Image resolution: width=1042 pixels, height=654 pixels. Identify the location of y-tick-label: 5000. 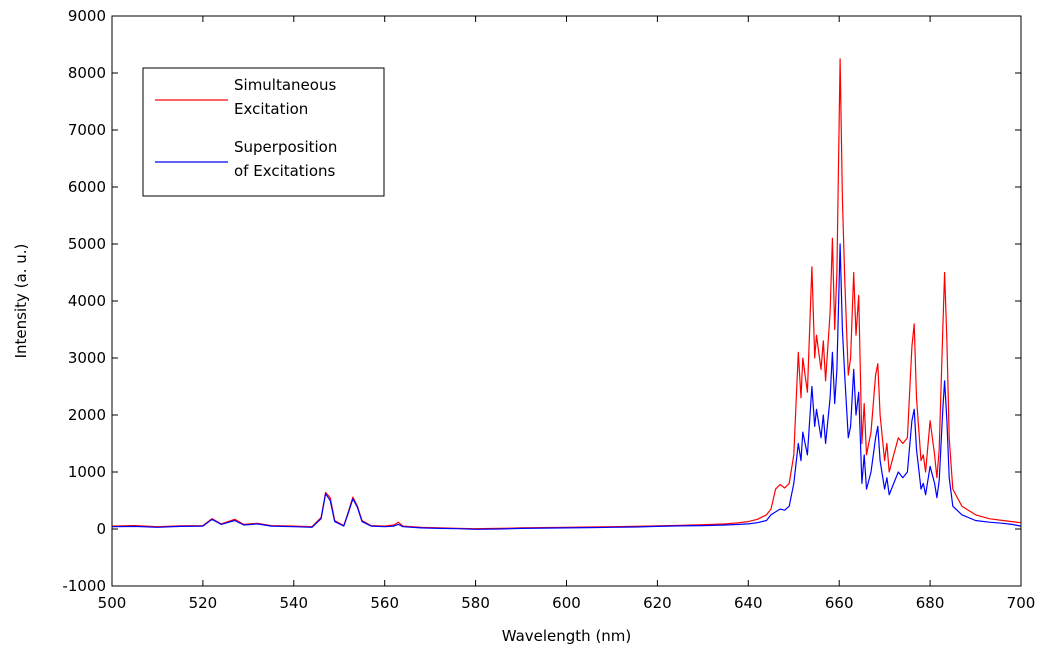
(87, 244).